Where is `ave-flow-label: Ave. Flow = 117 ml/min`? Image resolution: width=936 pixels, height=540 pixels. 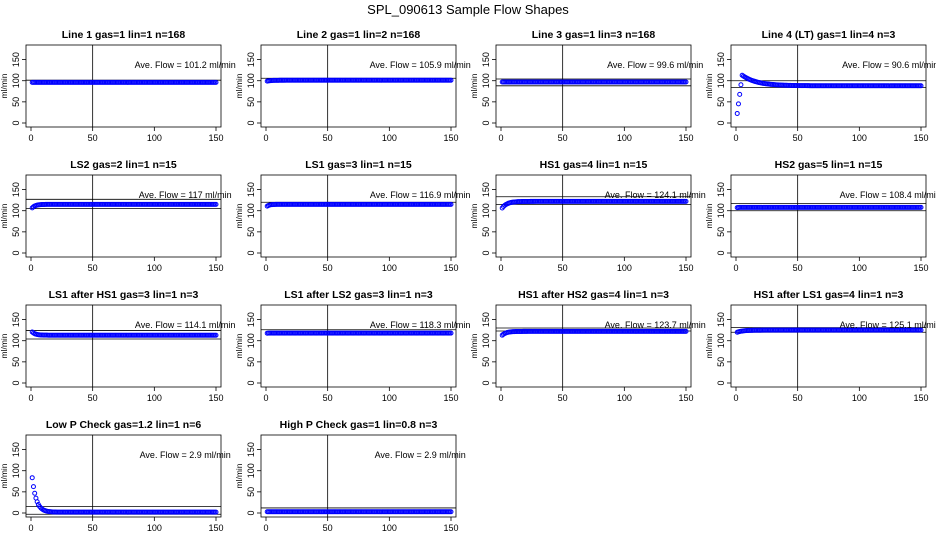
ave-flow-label: Ave. Flow = 117 ml/min is located at coordinates (185, 195).